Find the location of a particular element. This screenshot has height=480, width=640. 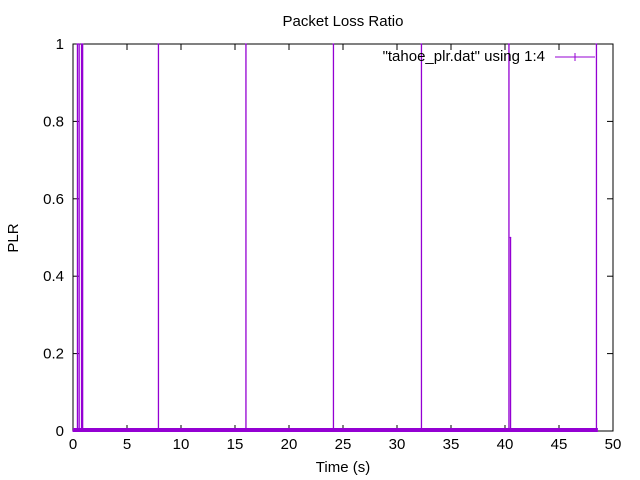

y-tick-label: 0.8 is located at coordinates (53, 121).